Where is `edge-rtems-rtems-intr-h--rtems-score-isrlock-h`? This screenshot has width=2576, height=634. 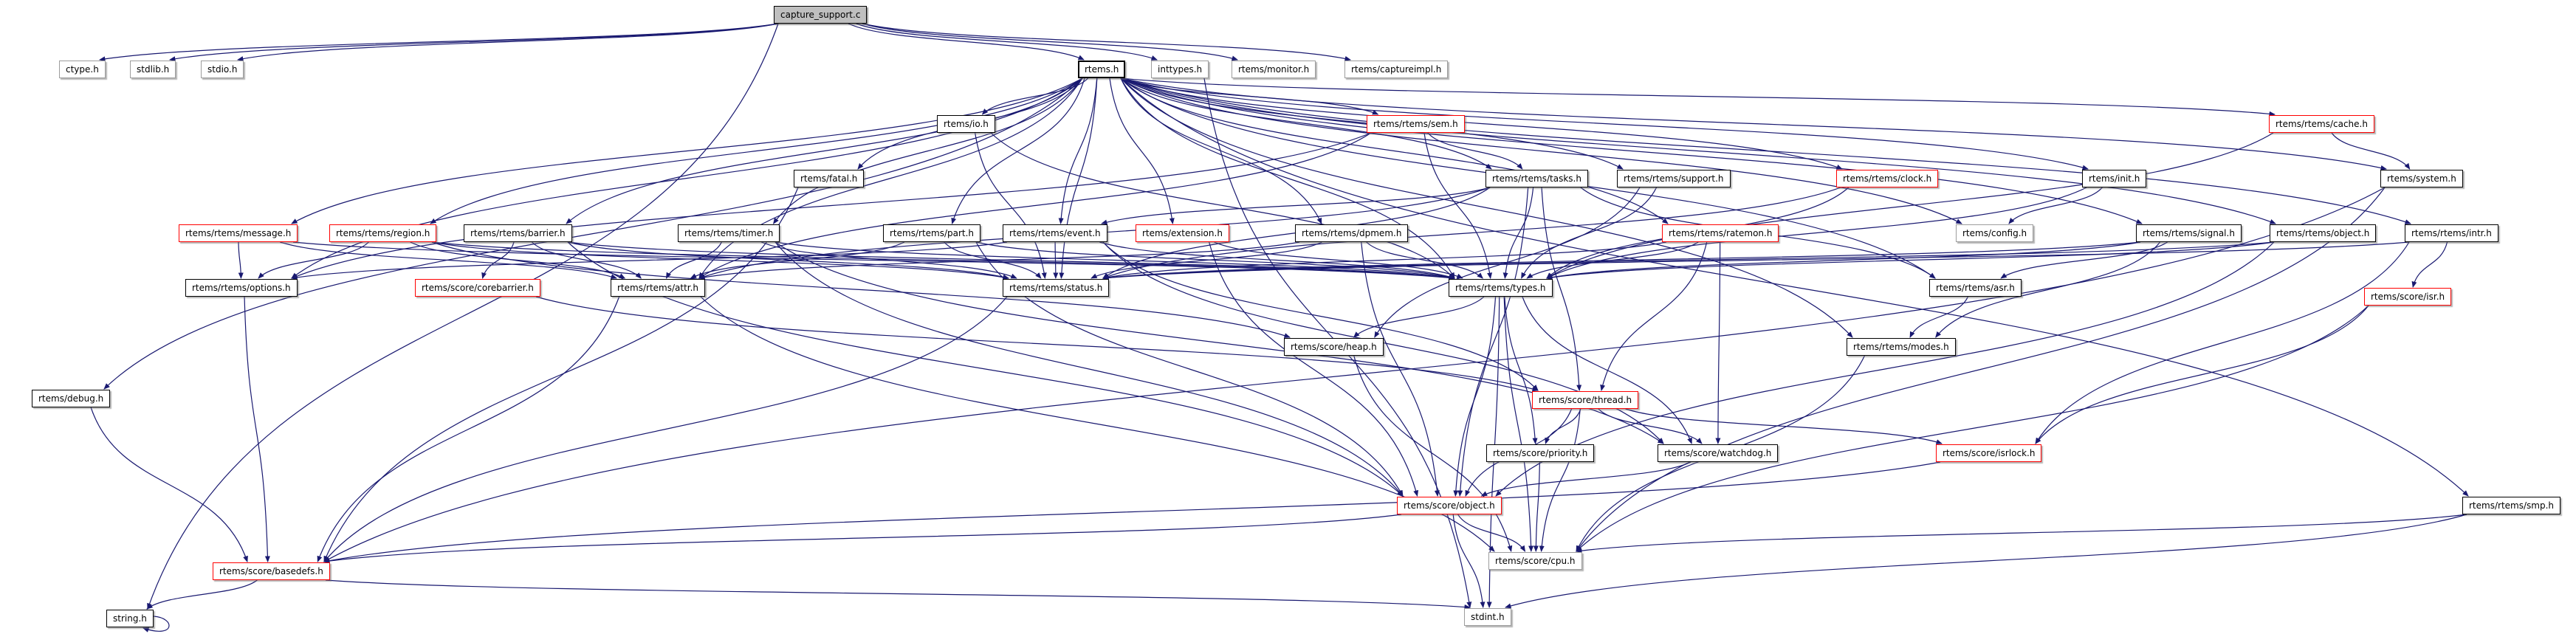 edge-rtems-rtems-intr-h--rtems-score-isrlock-h is located at coordinates (2222, 342).